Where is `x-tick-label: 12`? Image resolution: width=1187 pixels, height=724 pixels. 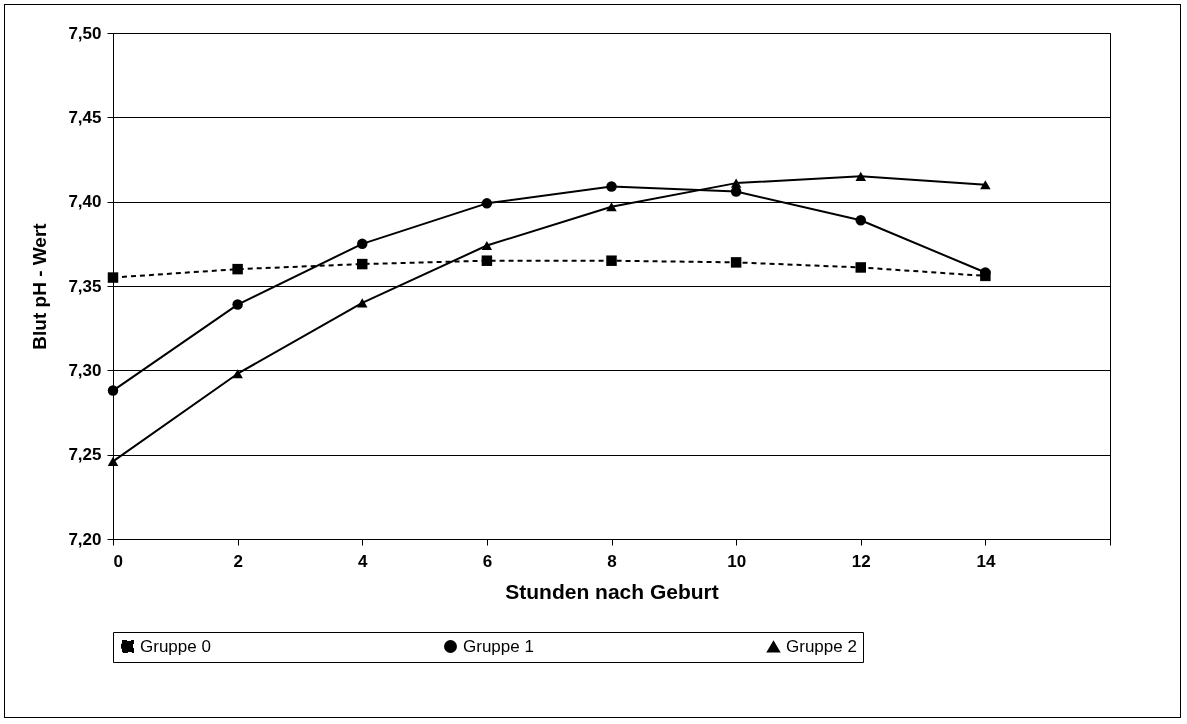 x-tick-label: 12 is located at coordinates (861, 561).